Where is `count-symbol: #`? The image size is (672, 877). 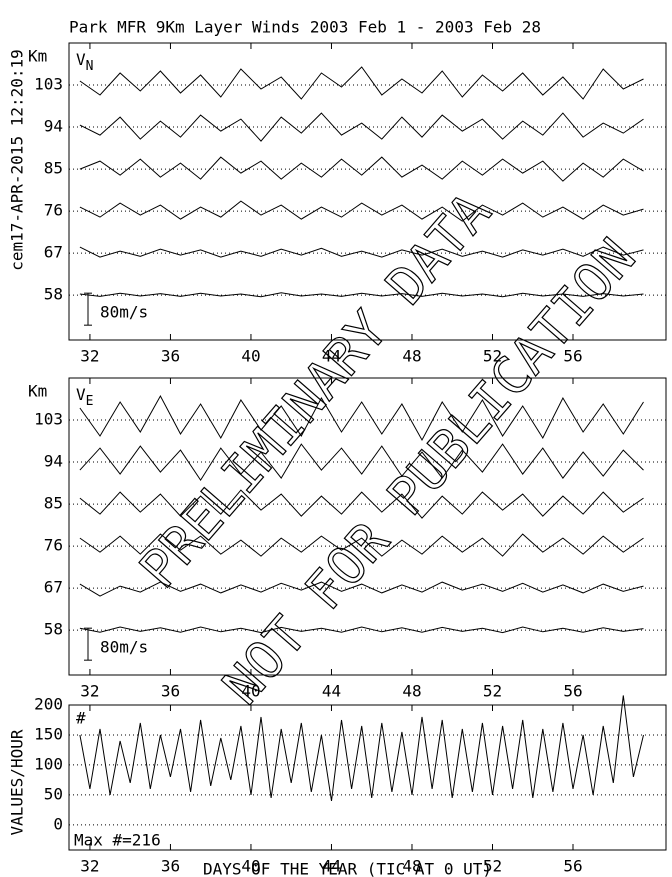
count-symbol: # is located at coordinates (81, 718).